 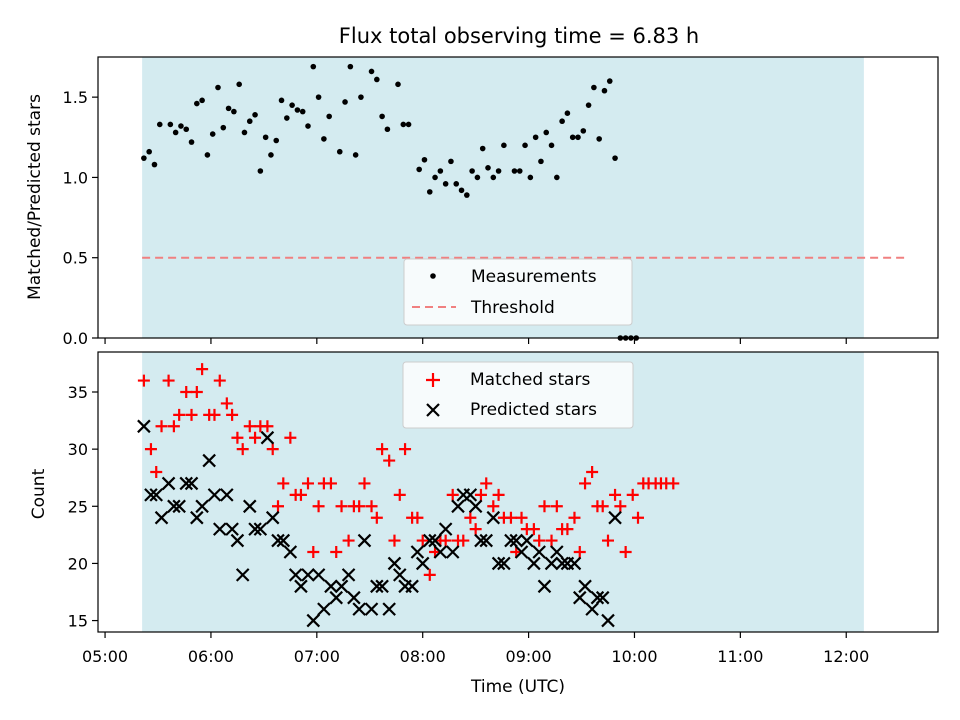 I want to click on x-tick-label: 12:00, so click(x=846, y=656).